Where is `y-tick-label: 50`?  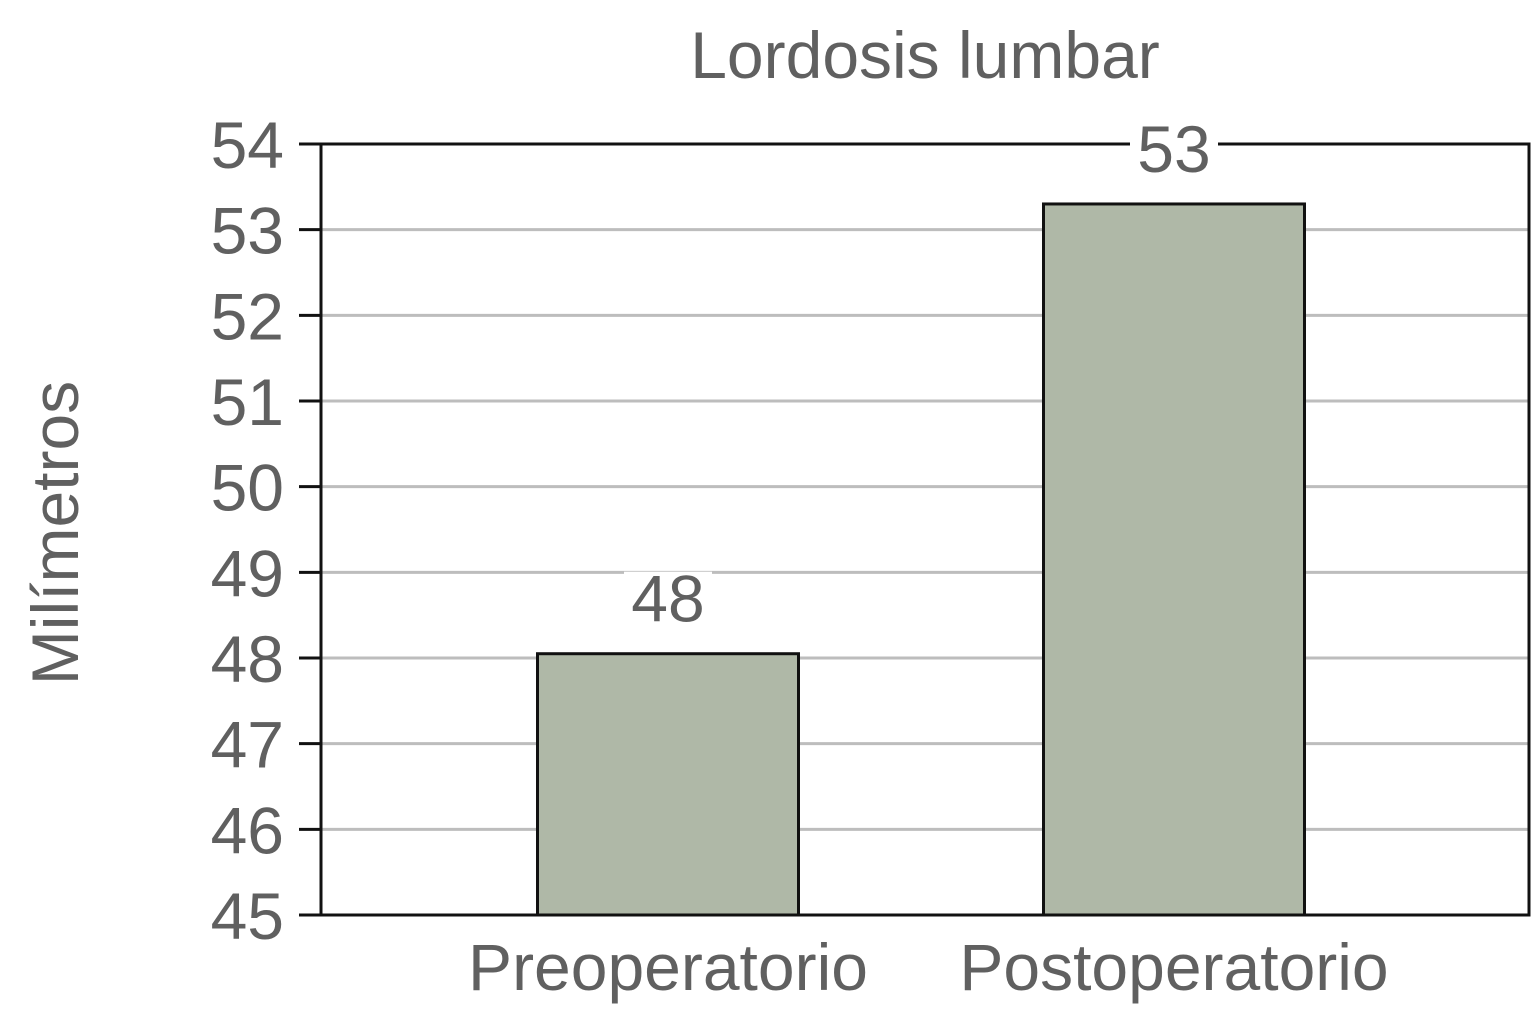 y-tick-label: 50 is located at coordinates (247, 488).